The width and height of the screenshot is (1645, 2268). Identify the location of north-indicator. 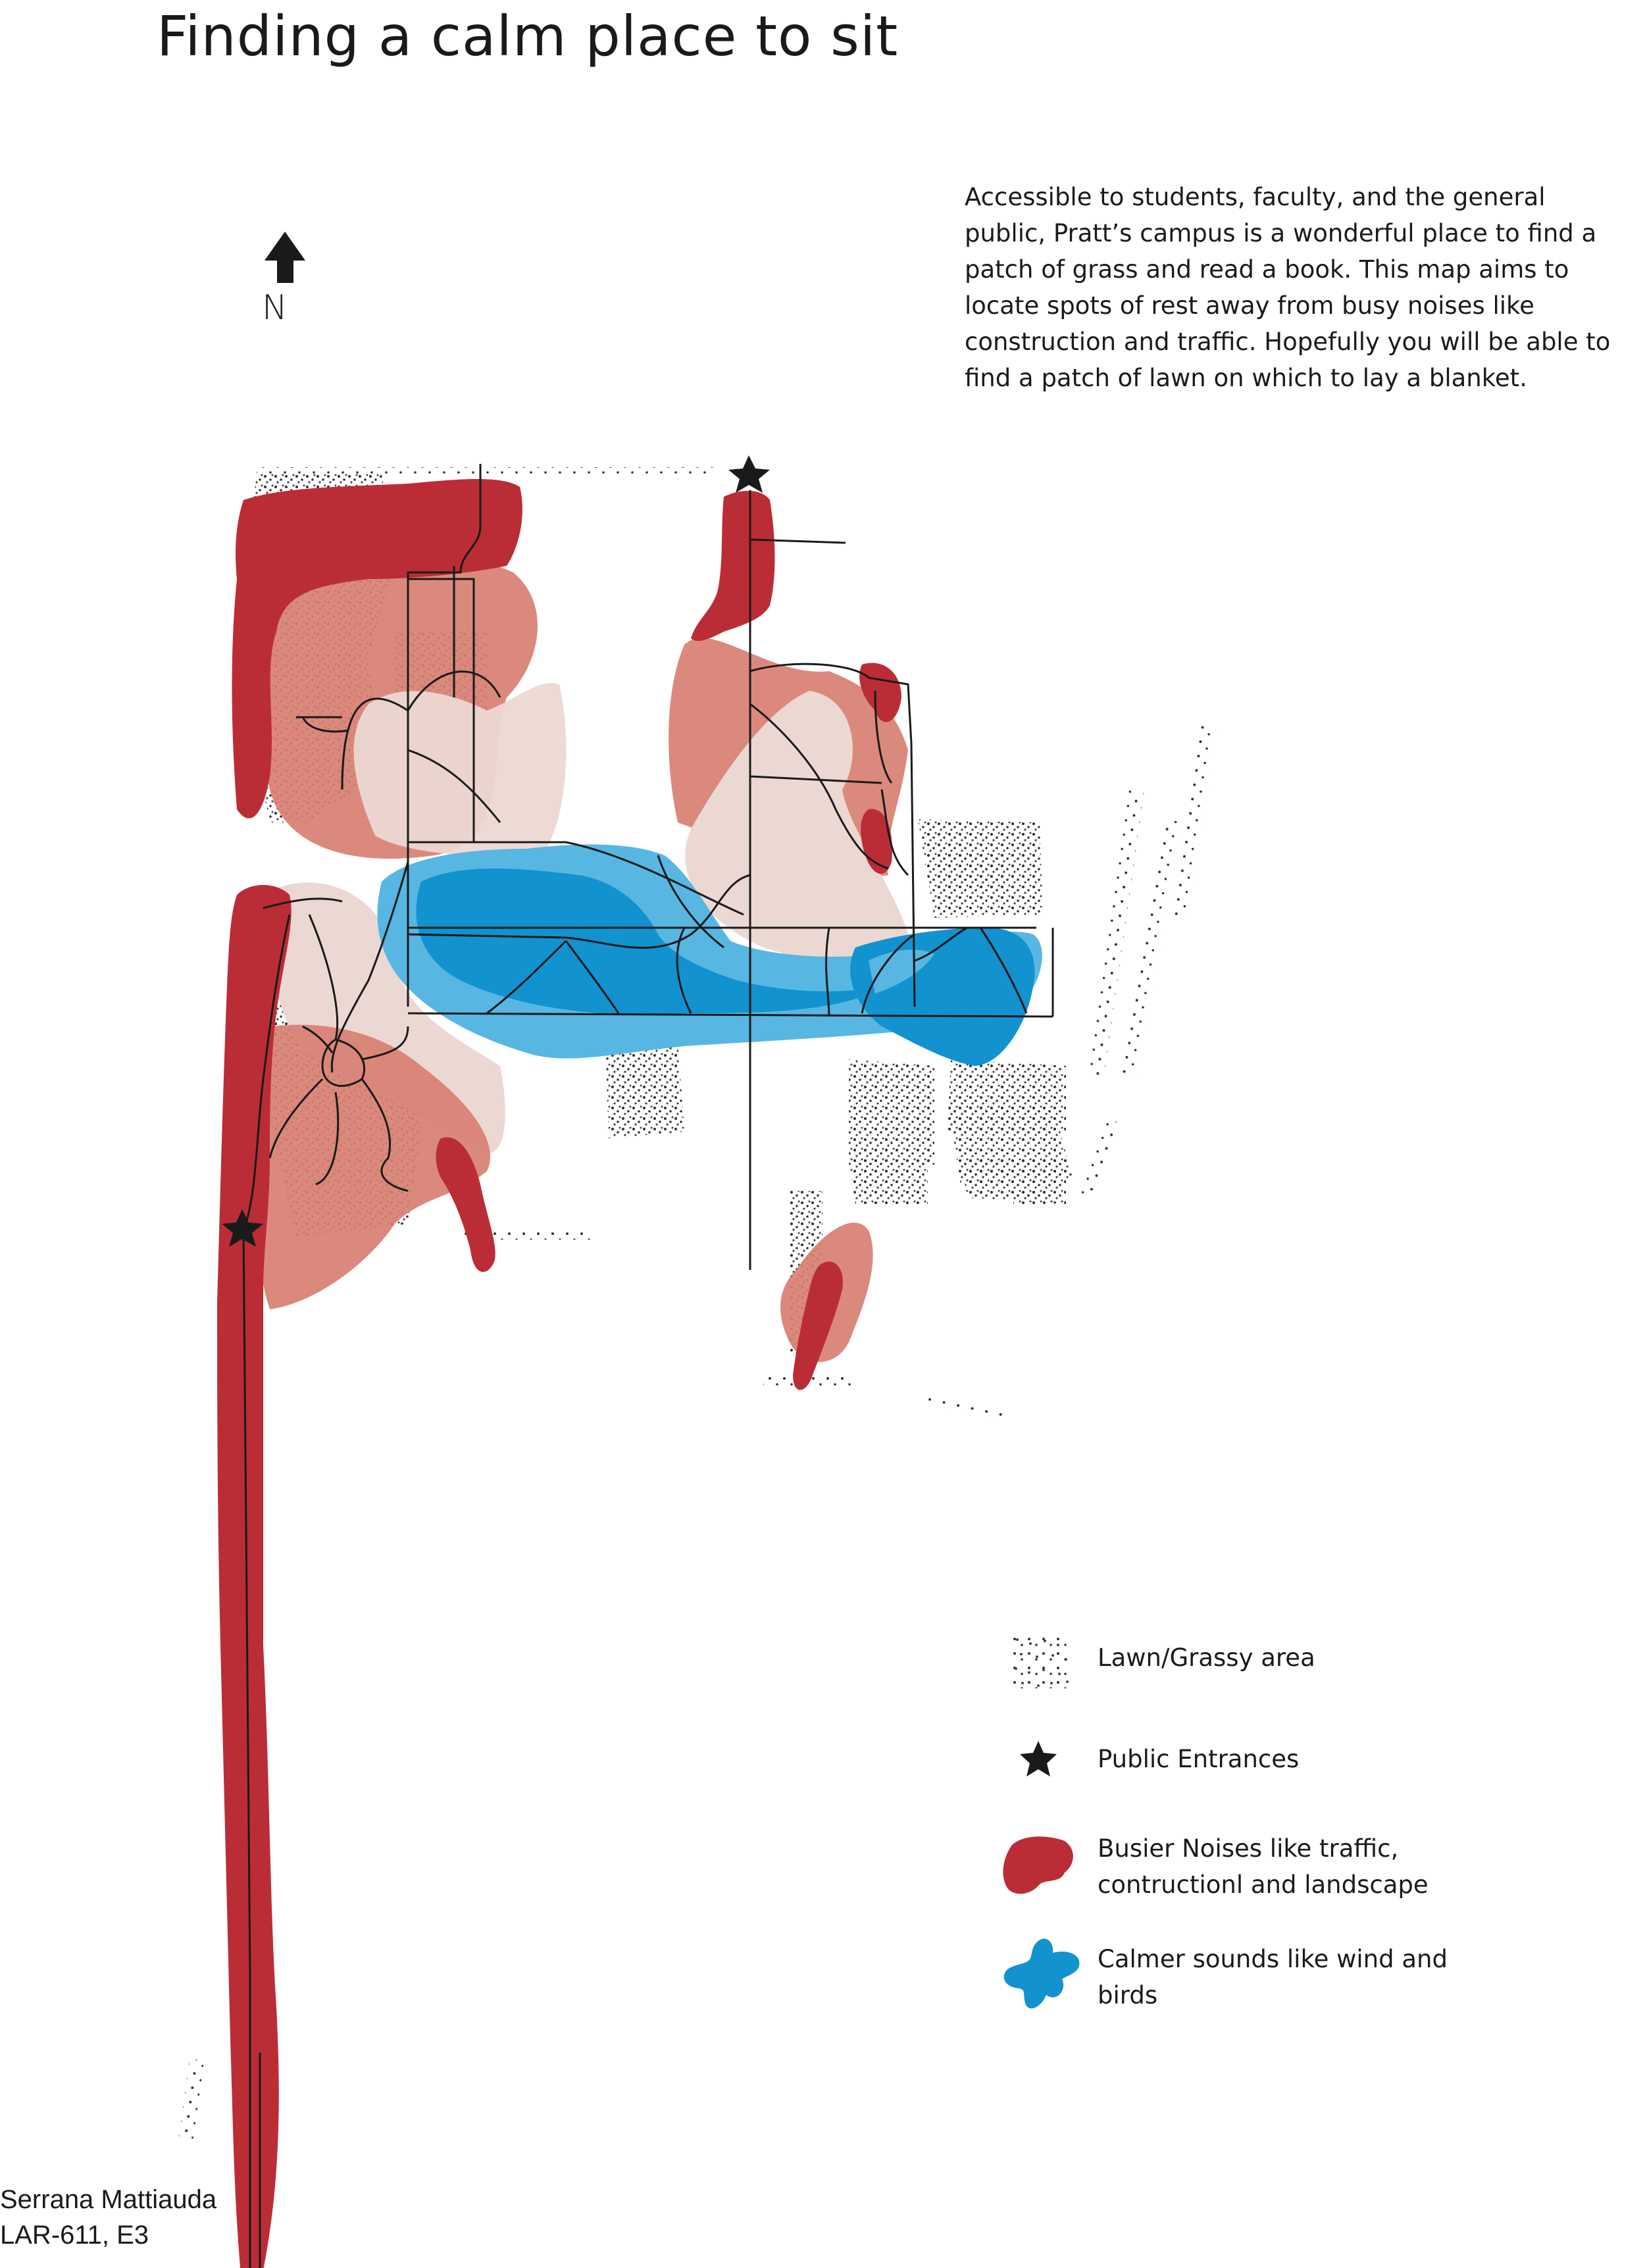
(286, 281).